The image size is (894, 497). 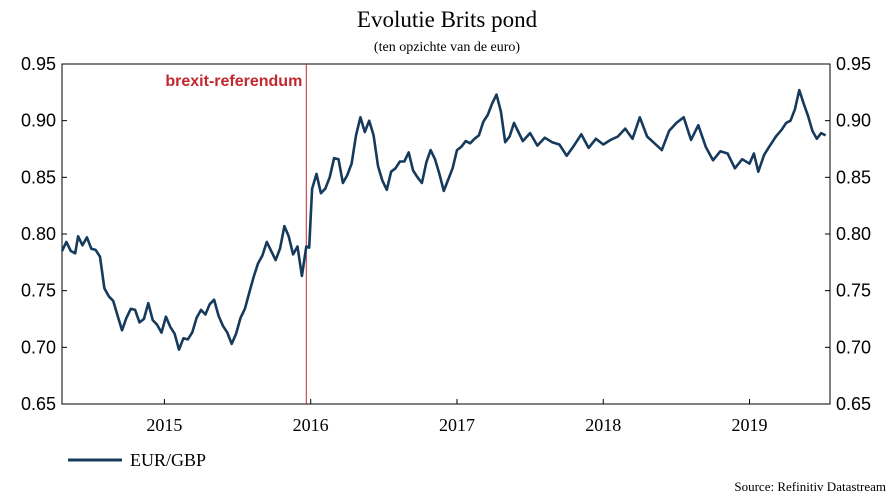 I want to click on brexit-annotation: brexit-referendum, so click(x=236, y=234).